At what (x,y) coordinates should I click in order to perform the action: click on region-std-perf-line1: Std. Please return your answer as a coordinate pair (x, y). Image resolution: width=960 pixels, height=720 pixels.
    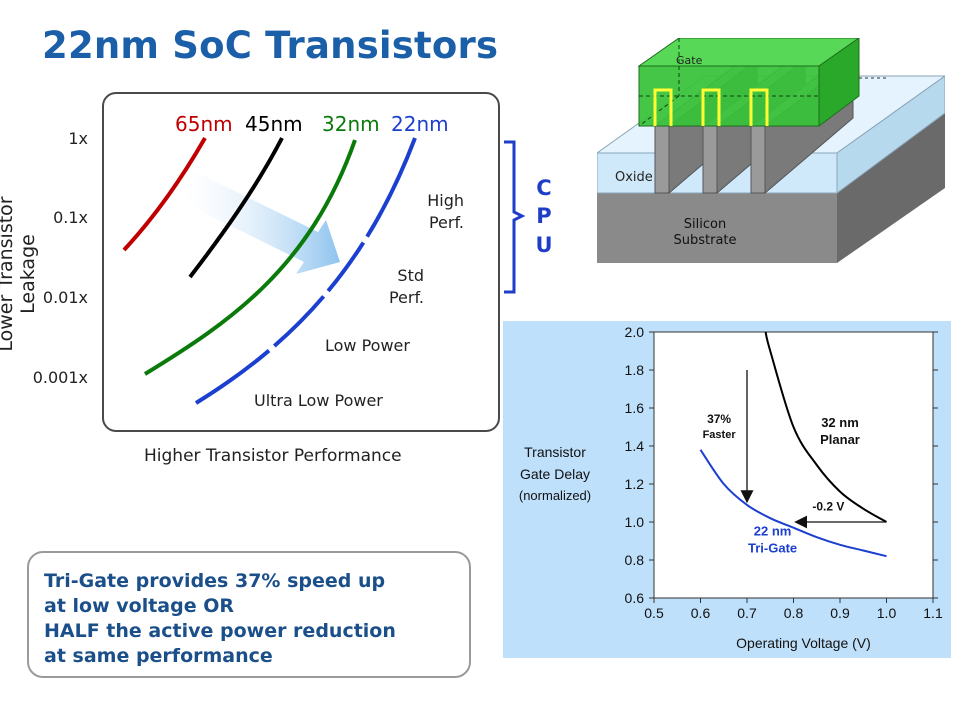
    Looking at the image, I should click on (410, 275).